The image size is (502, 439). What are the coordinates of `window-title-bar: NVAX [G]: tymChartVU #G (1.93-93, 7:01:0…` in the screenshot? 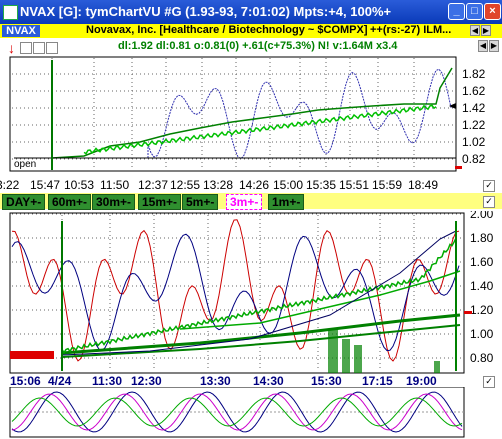 It's located at (251, 12).